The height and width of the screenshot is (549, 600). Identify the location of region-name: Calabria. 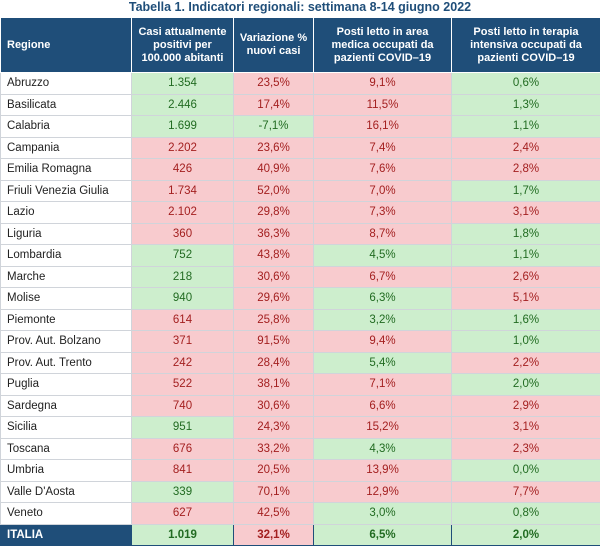
(66, 126).